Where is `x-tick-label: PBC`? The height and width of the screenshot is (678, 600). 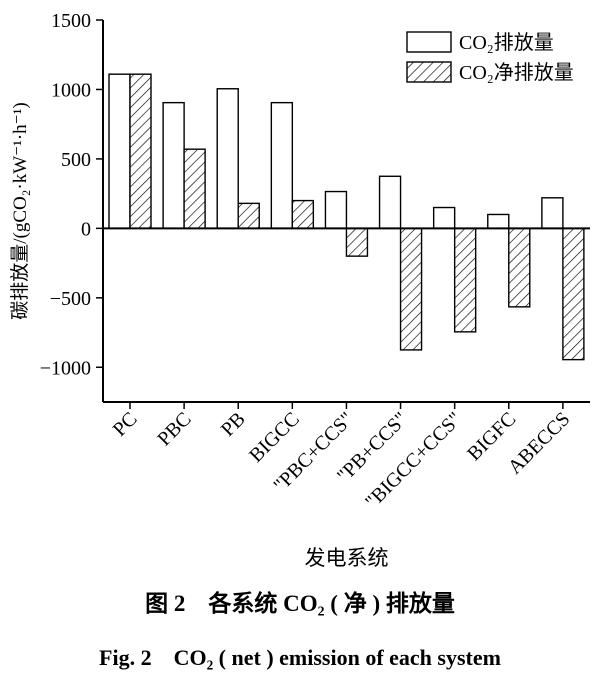
x-tick-label: PBC is located at coordinates (174, 429).